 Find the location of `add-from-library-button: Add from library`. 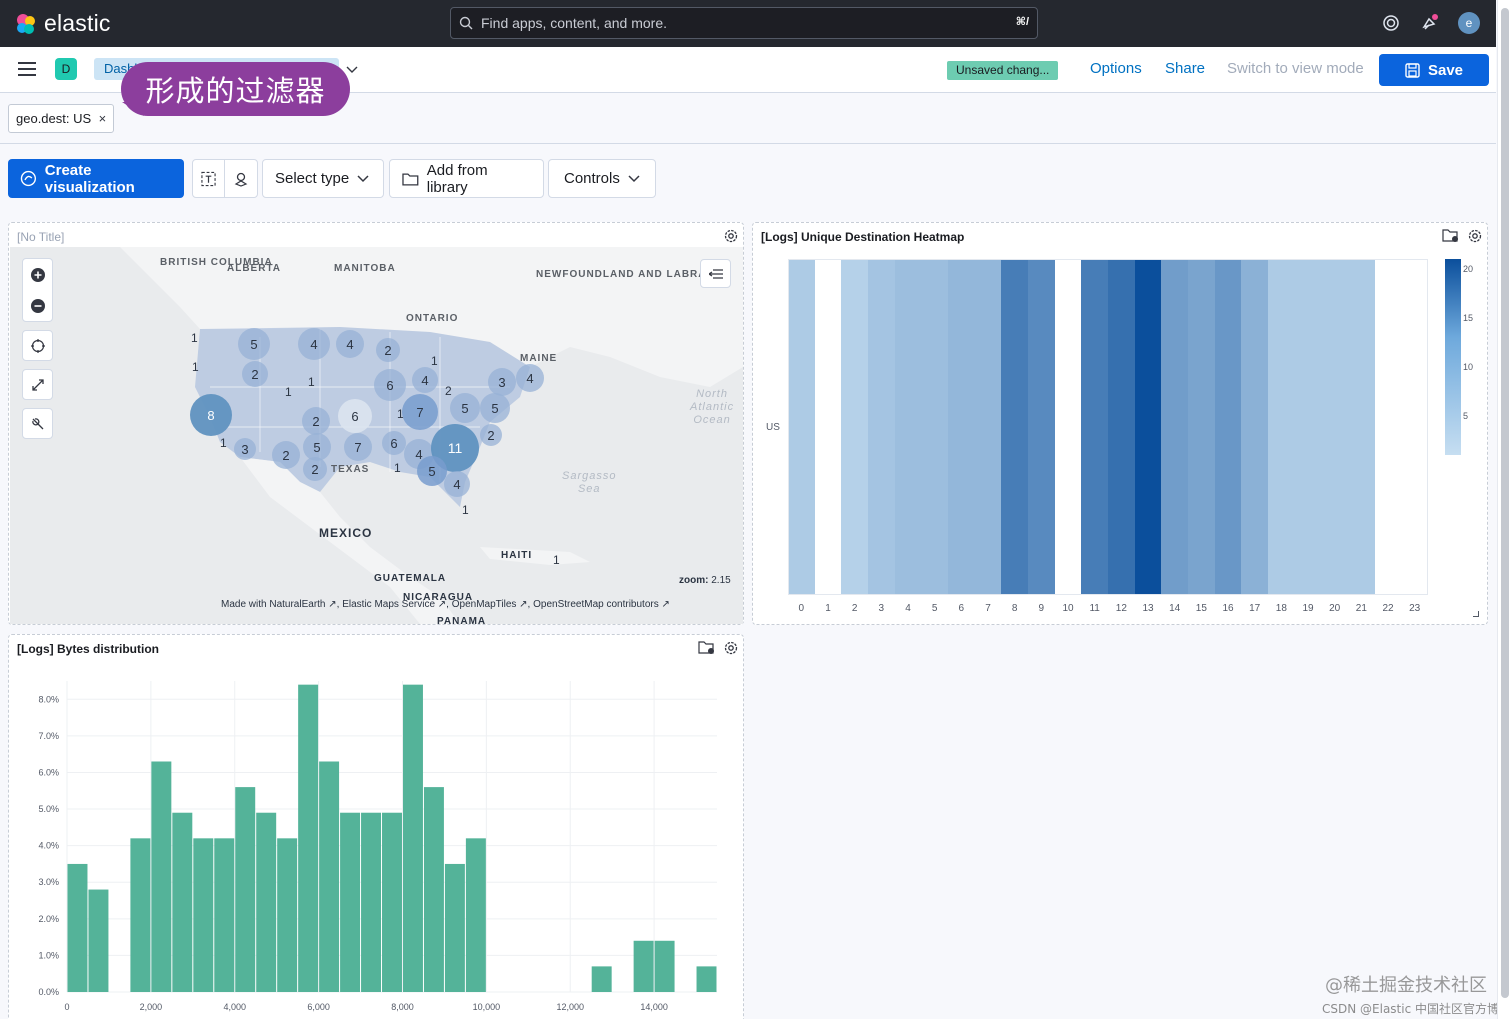

add-from-library-button: Add from library is located at coordinates (466, 178).